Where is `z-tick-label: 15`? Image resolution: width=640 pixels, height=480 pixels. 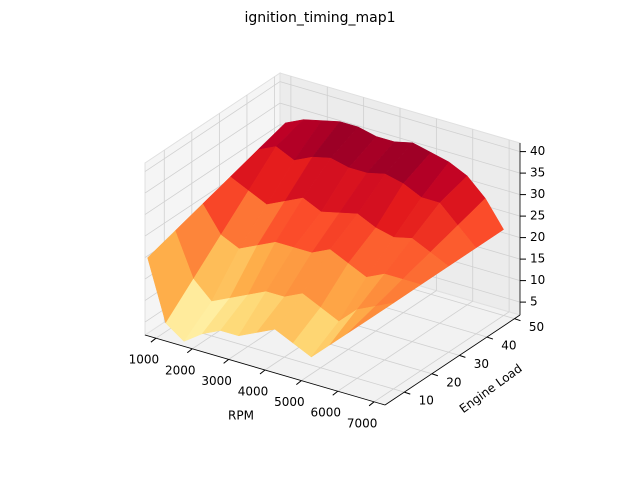
z-tick-label: 15 is located at coordinates (537, 259).